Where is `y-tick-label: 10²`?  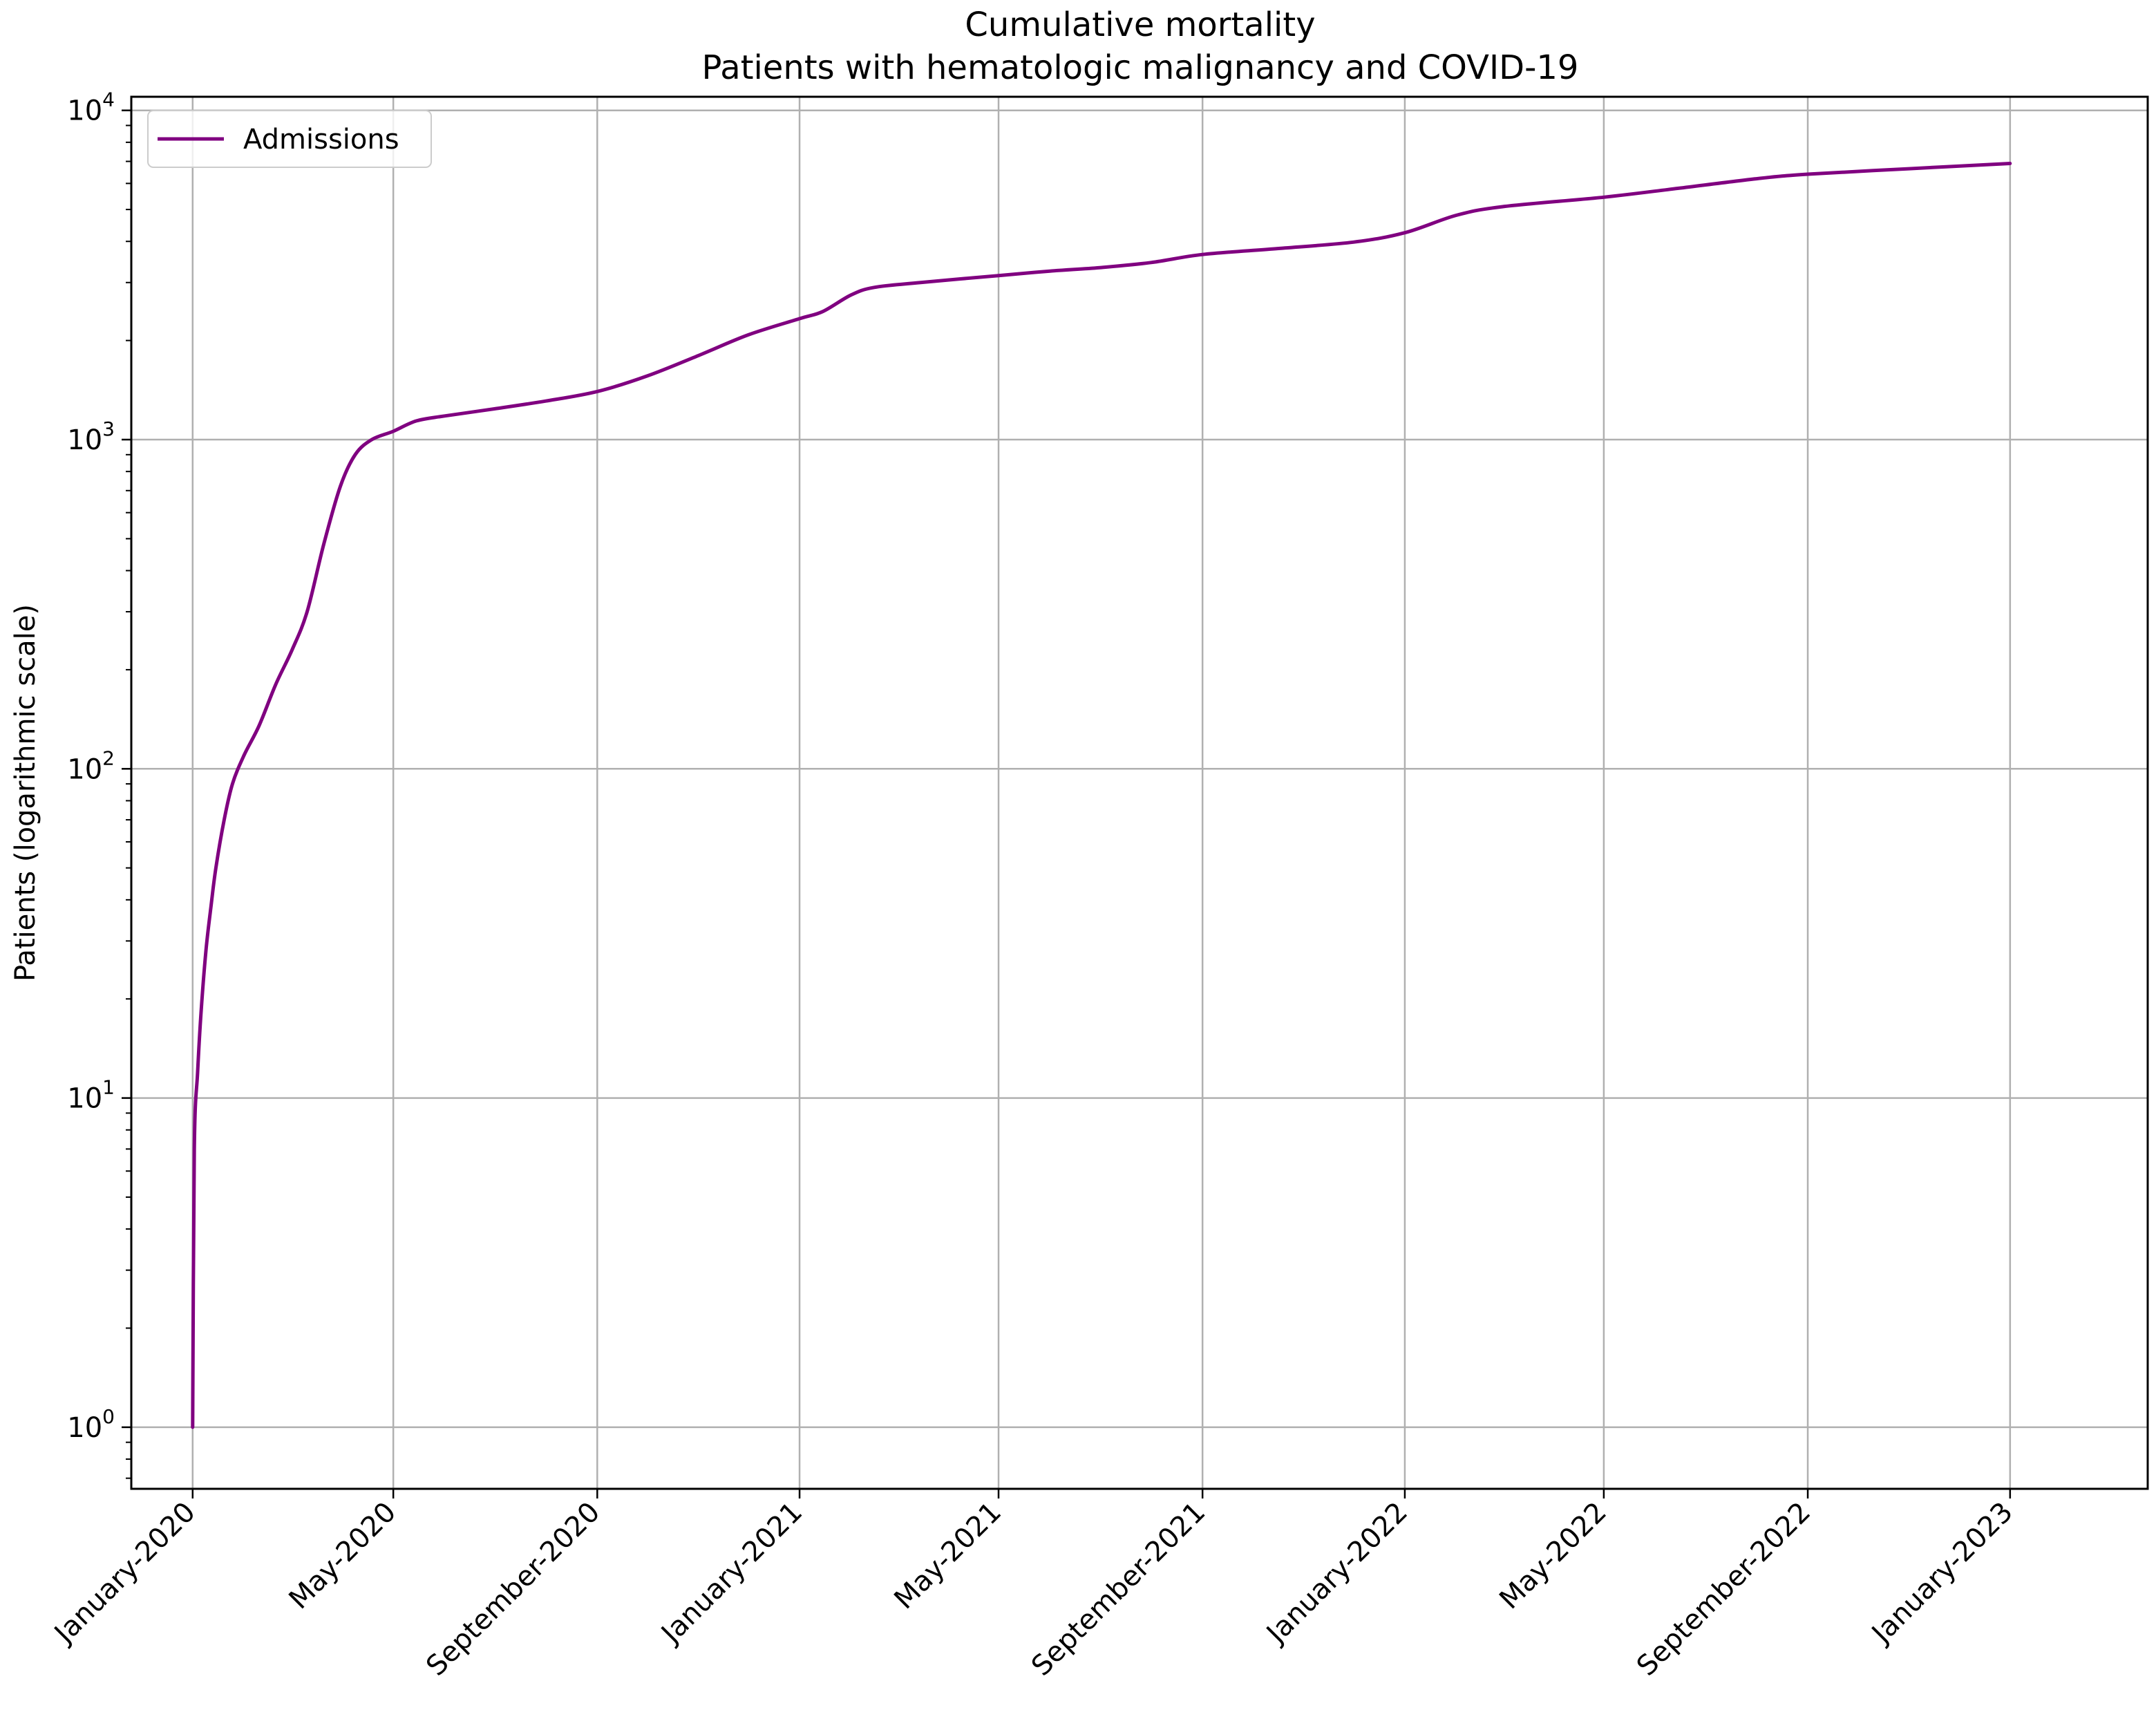 y-tick-label: 10² is located at coordinates (91, 765).